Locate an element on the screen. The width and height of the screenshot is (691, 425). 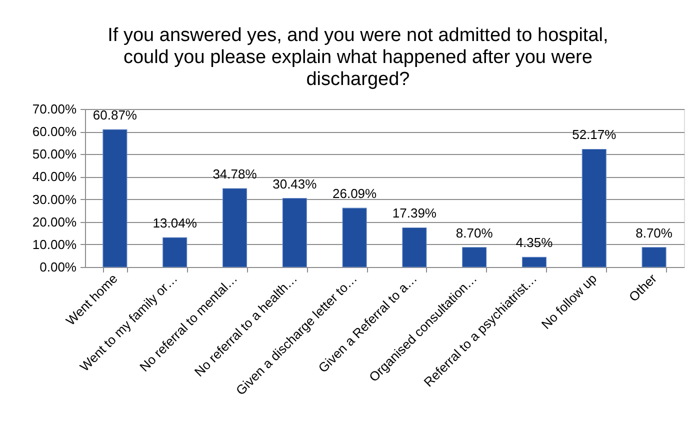
data-label: 52.17% is located at coordinates (594, 134).